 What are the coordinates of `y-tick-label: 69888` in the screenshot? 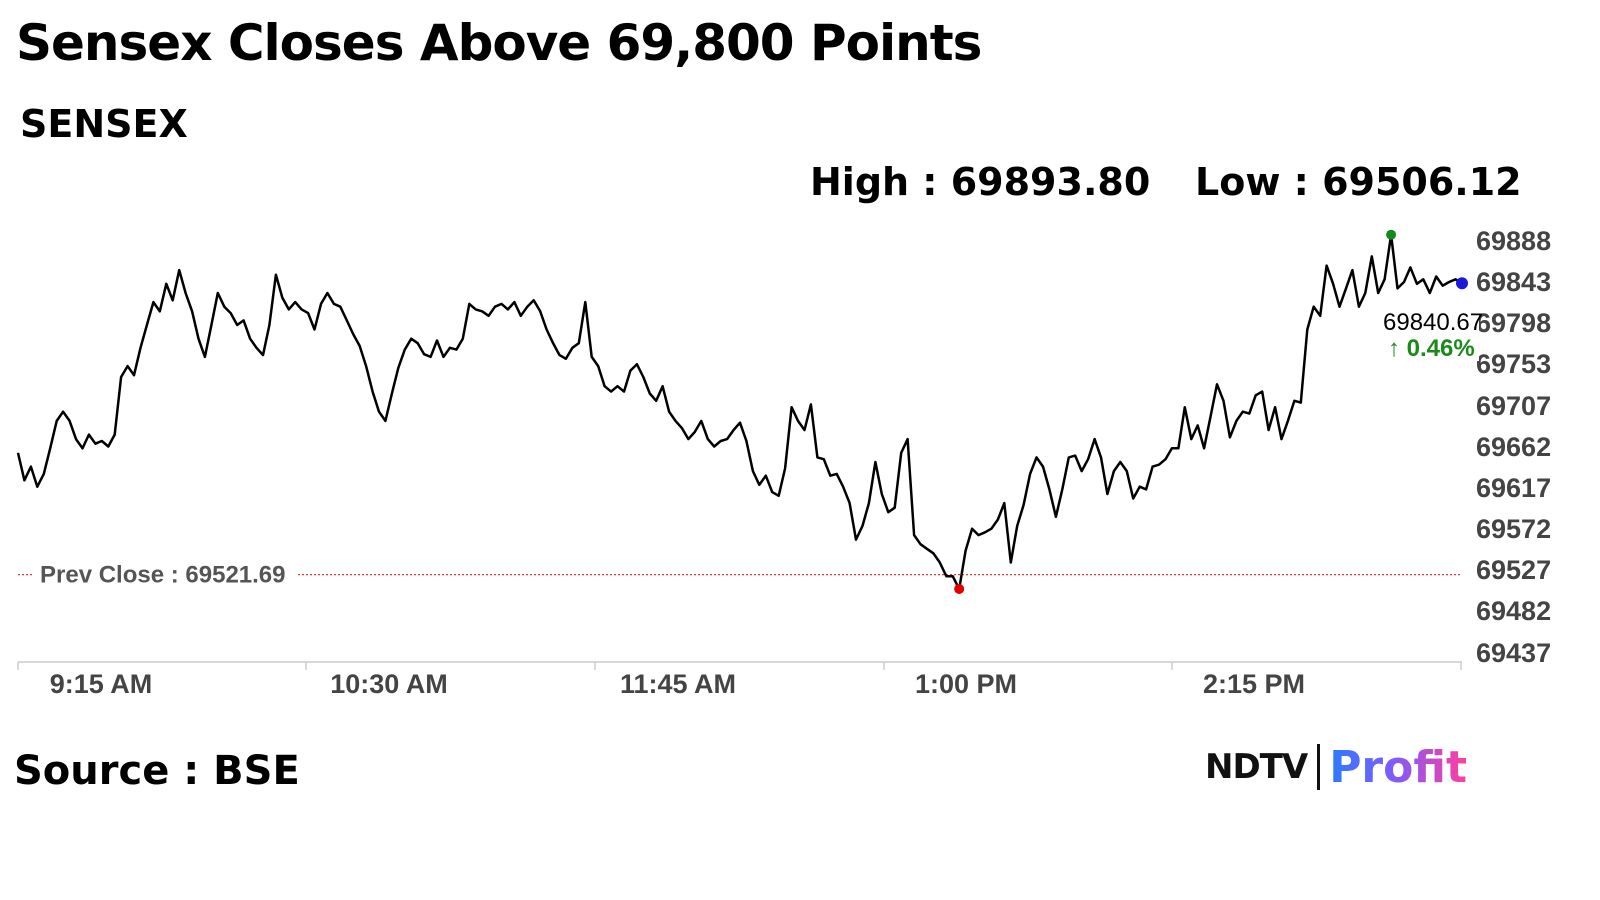 It's located at (1513, 241).